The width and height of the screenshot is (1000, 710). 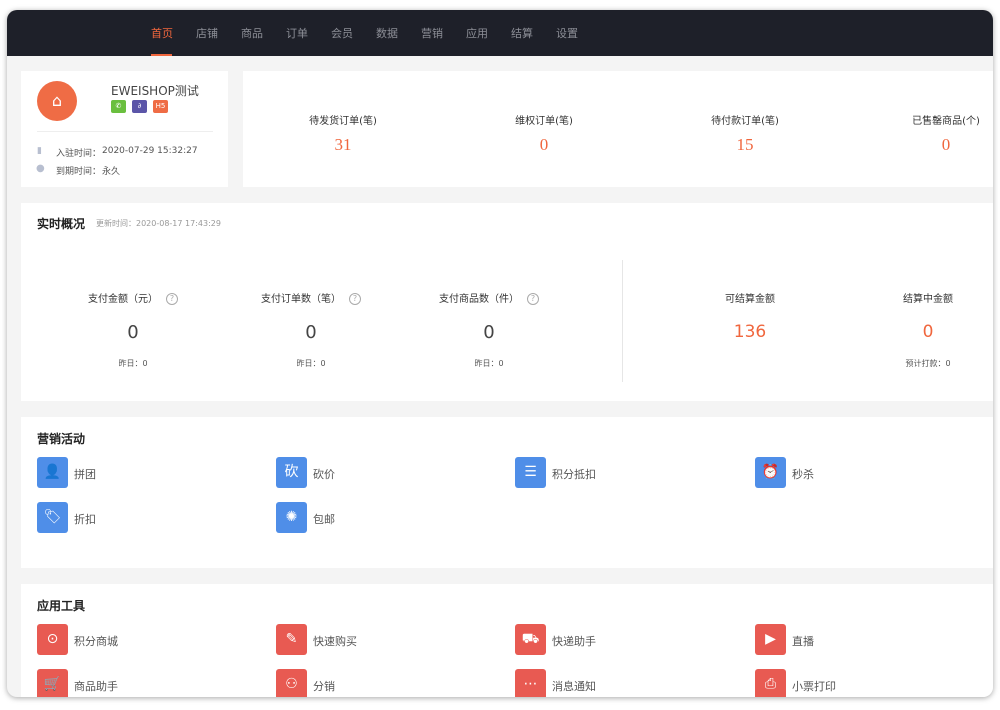 What do you see at coordinates (335, 641) in the screenshot?
I see `item-label: 快速购买` at bounding box center [335, 641].